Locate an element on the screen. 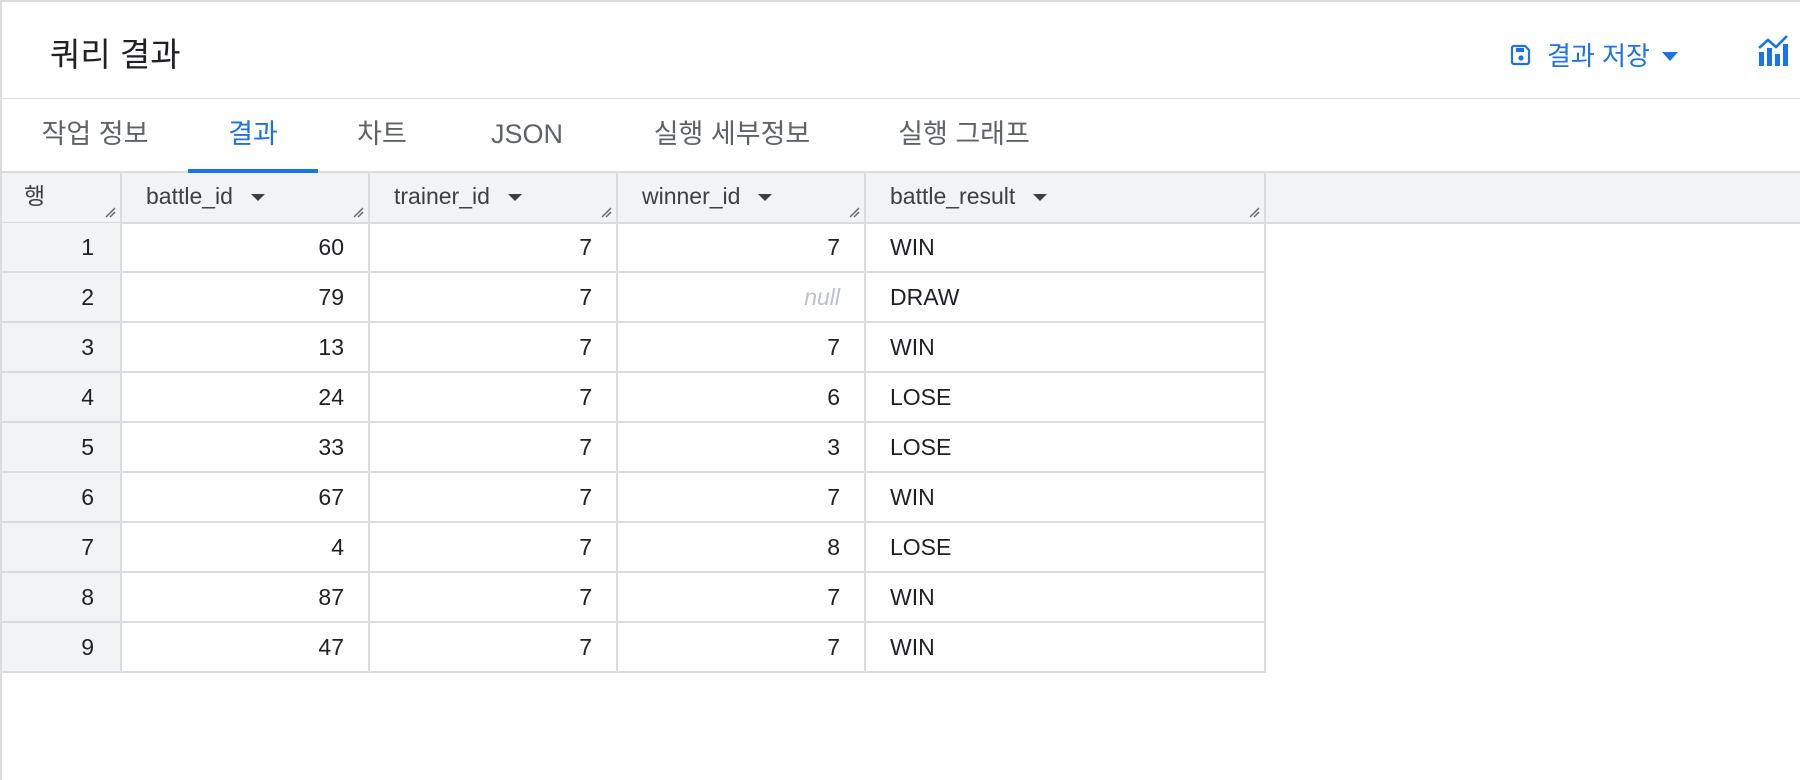  column-header-trainer-id: trainer_id is located at coordinates (494, 197).